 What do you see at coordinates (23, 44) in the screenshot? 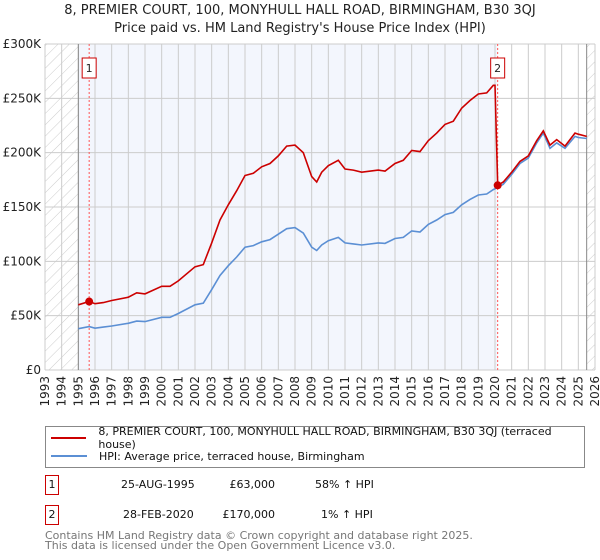
I see `y-tick-label: £300K` at bounding box center [23, 44].